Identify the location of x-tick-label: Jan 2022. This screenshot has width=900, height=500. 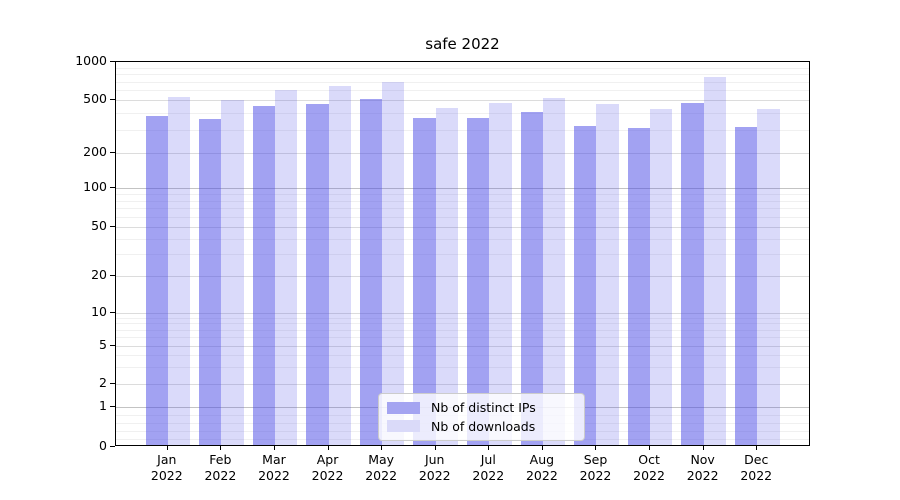
(166, 467).